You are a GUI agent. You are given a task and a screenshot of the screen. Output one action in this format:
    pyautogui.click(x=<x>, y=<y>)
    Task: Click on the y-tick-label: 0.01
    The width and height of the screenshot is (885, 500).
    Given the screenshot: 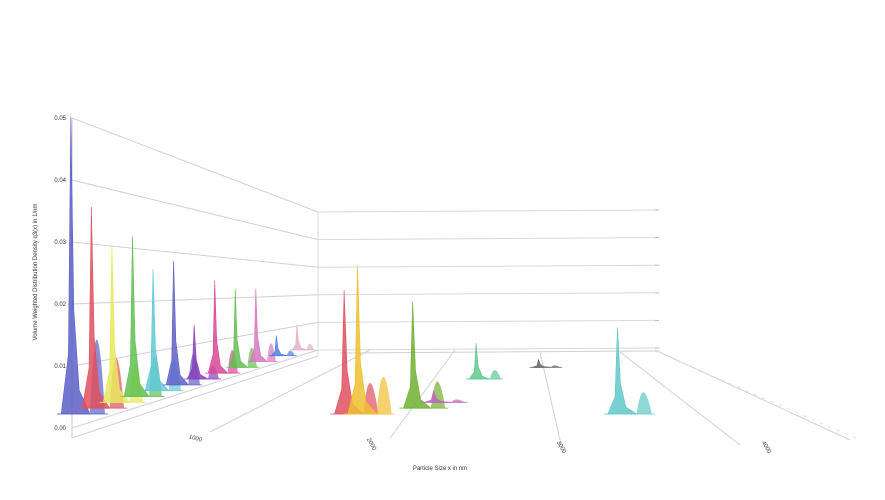 What is the action you would take?
    pyautogui.click(x=60, y=367)
    